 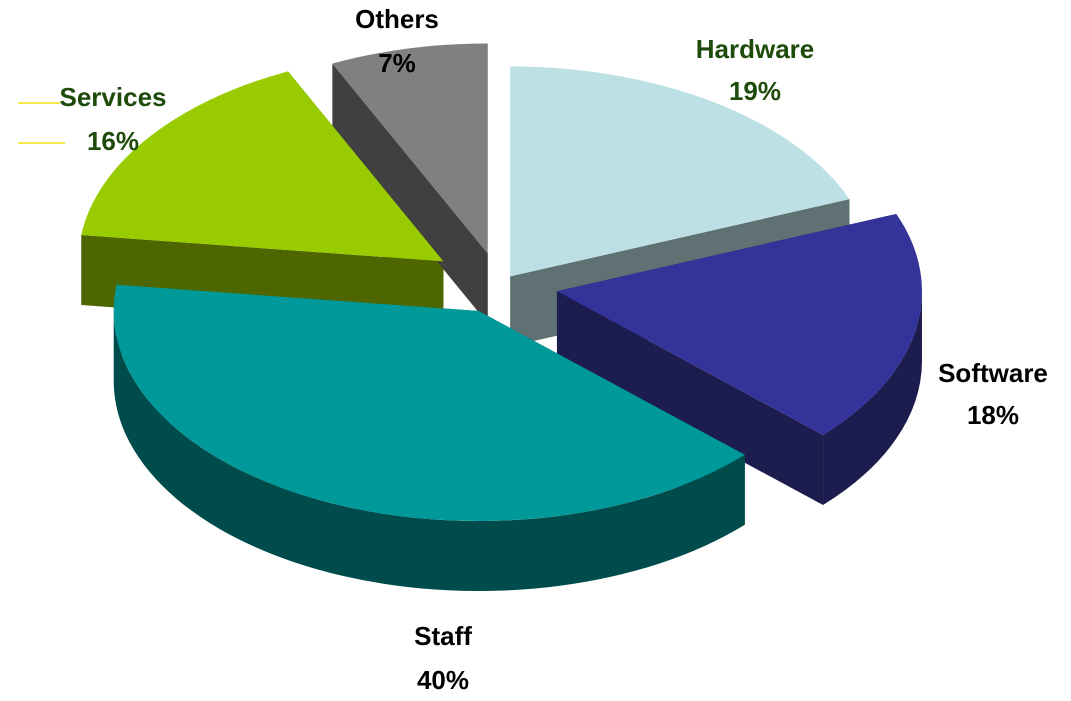 What do you see at coordinates (993, 373) in the screenshot?
I see `slice-label-name-software: Software` at bounding box center [993, 373].